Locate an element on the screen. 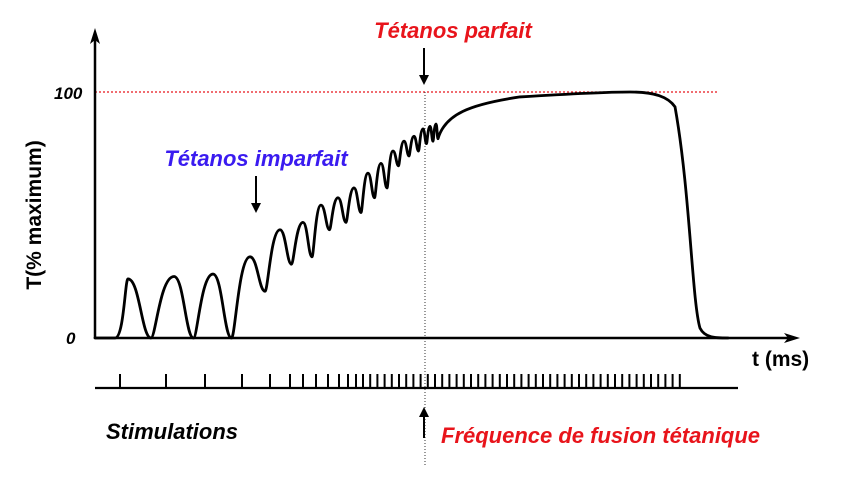 Image resolution: width=850 pixels, height=477 pixels. tetanos-imparfait-label: Tétanos imparfait is located at coordinates (256, 158).